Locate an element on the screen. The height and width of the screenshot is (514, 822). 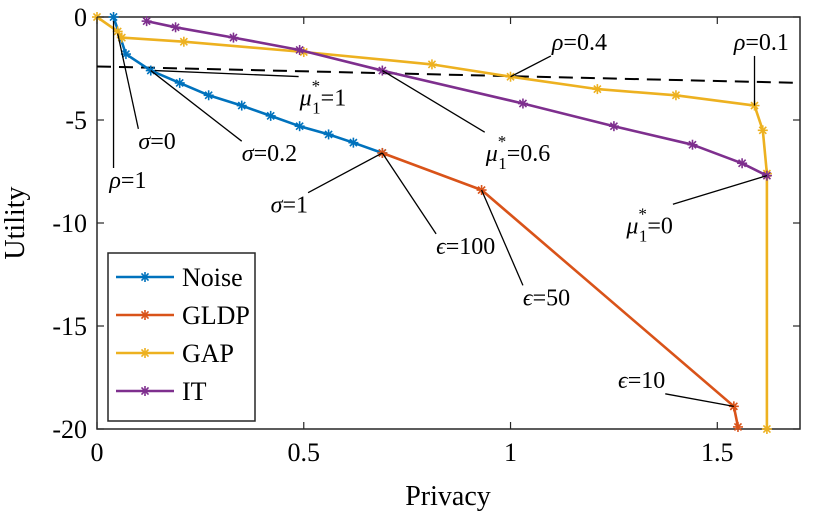
reference-dashed-line is located at coordinates (448, 74).